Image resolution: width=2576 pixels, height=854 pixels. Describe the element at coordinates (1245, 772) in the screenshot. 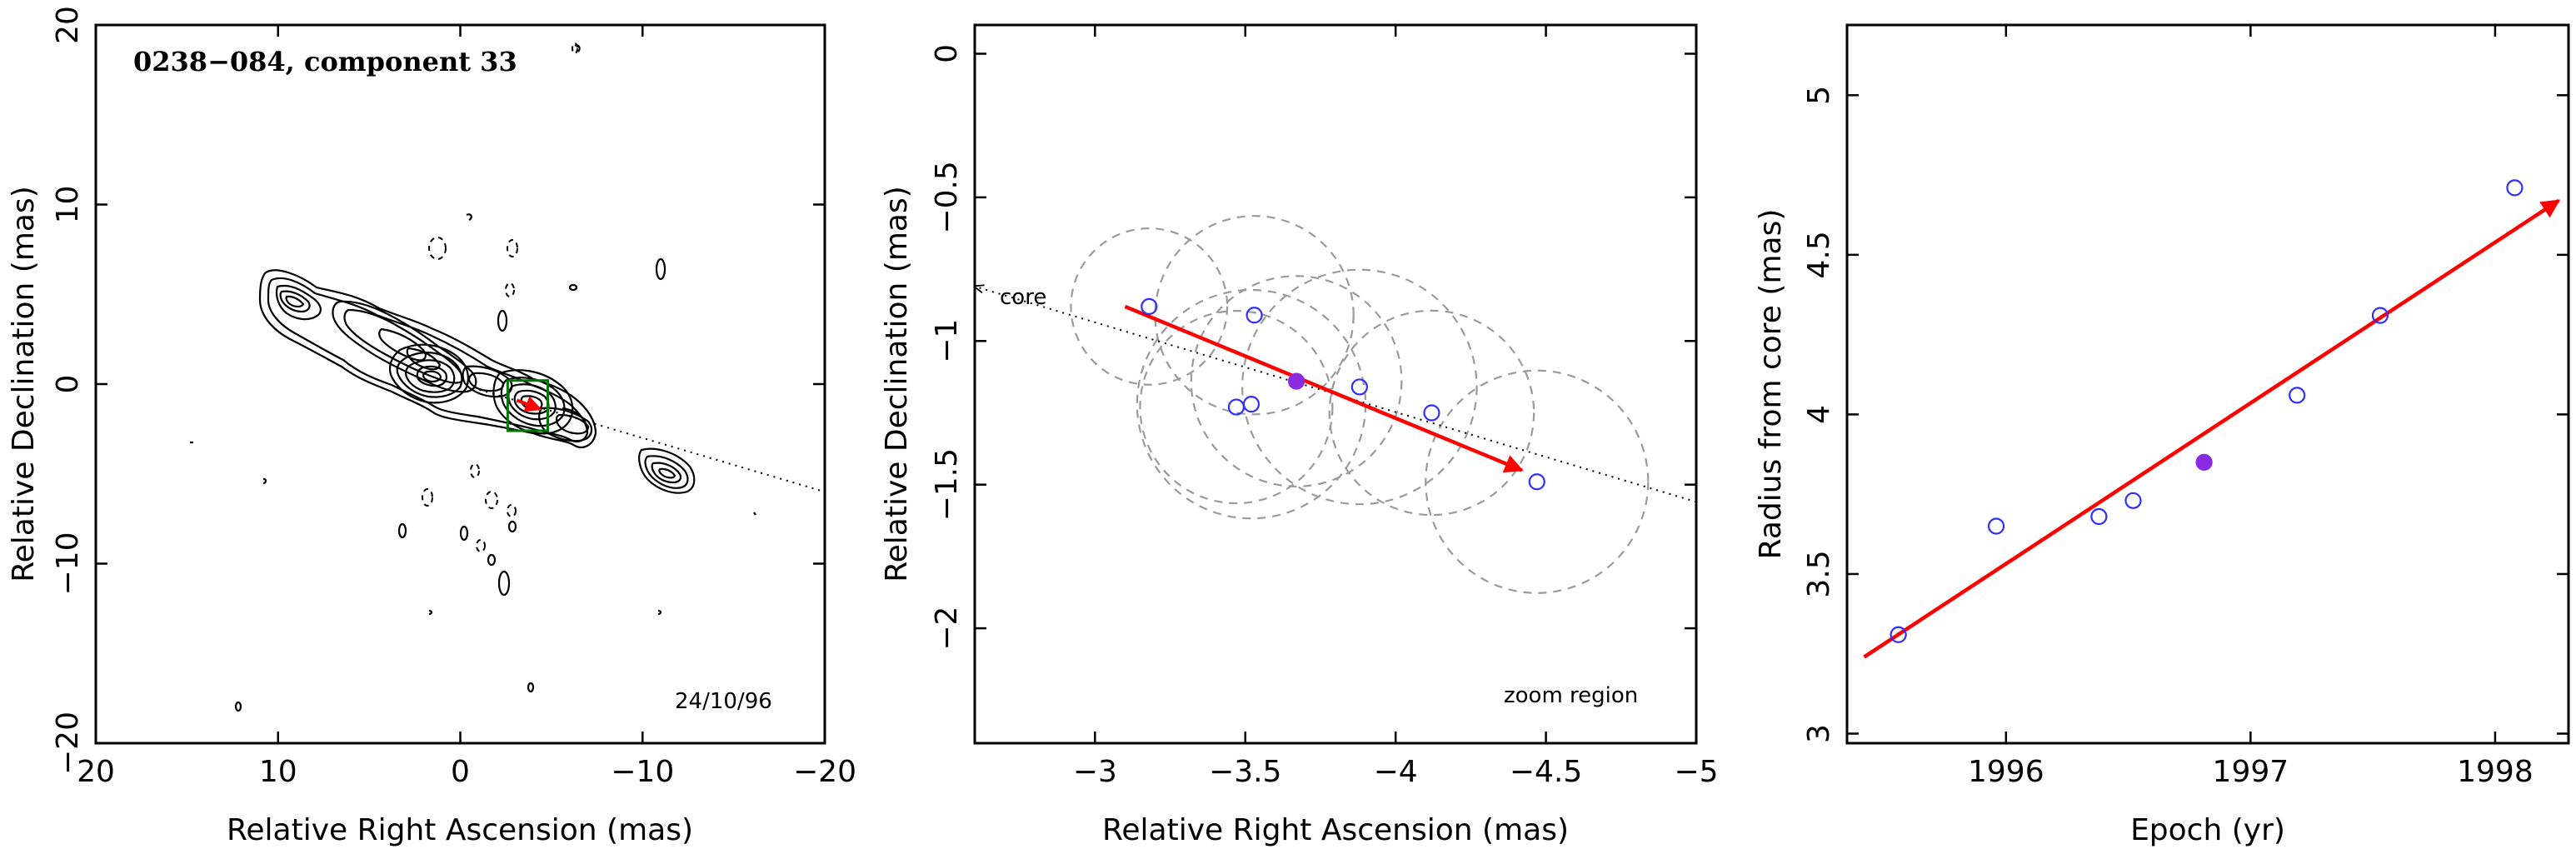

I see `x-tick-label: −3.5` at that location.